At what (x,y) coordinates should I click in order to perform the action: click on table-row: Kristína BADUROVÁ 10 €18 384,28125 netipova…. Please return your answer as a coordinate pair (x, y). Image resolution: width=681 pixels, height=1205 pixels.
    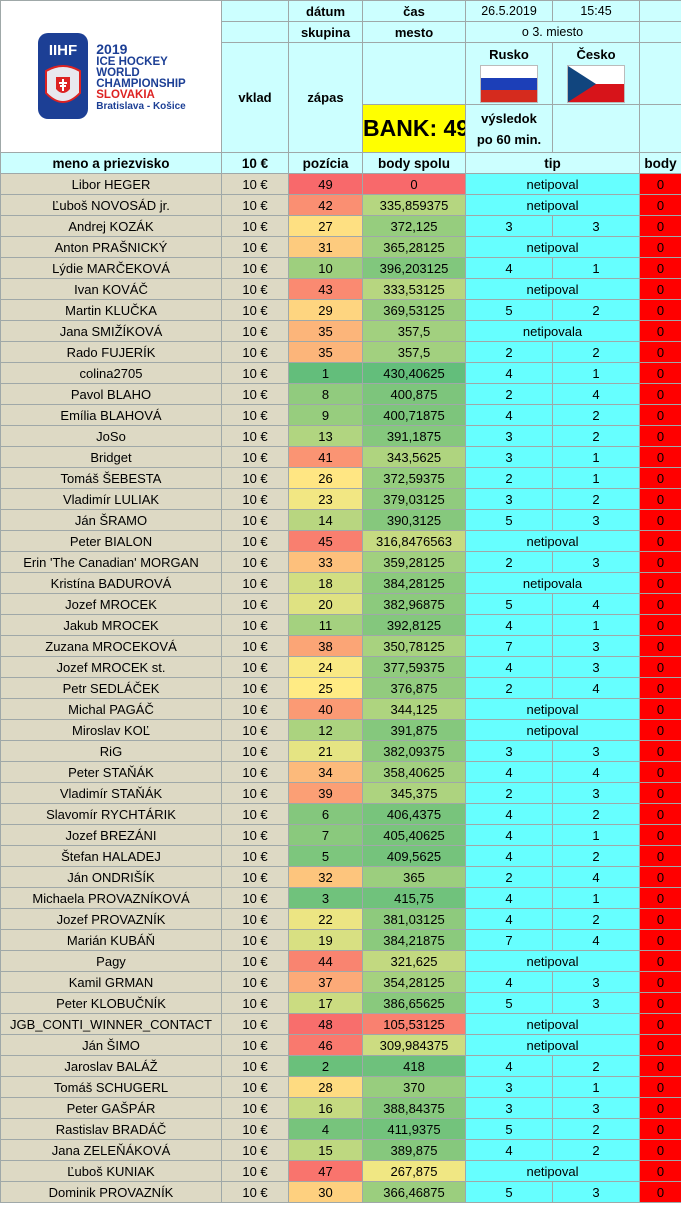
    Looking at the image, I should click on (340, 583).